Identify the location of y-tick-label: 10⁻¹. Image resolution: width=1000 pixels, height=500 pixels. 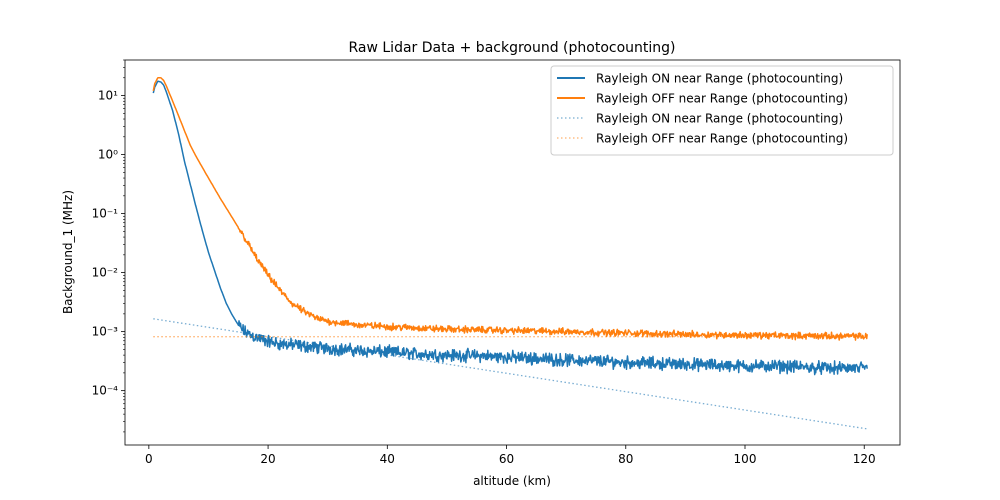
(105, 214).